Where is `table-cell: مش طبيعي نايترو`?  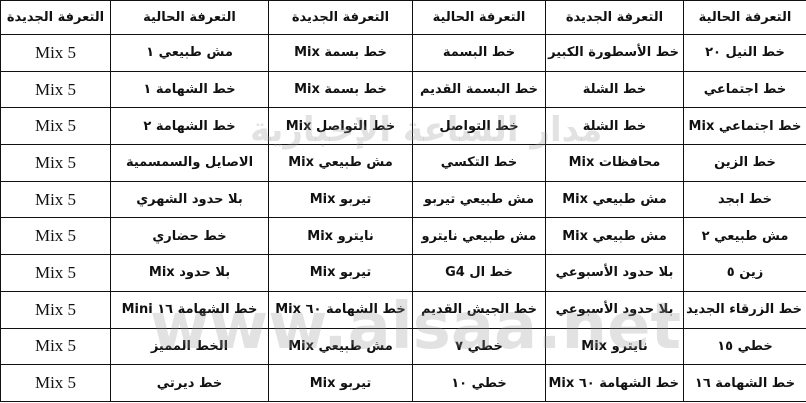
table-cell: مش طبيعي نايترو is located at coordinates (479, 236).